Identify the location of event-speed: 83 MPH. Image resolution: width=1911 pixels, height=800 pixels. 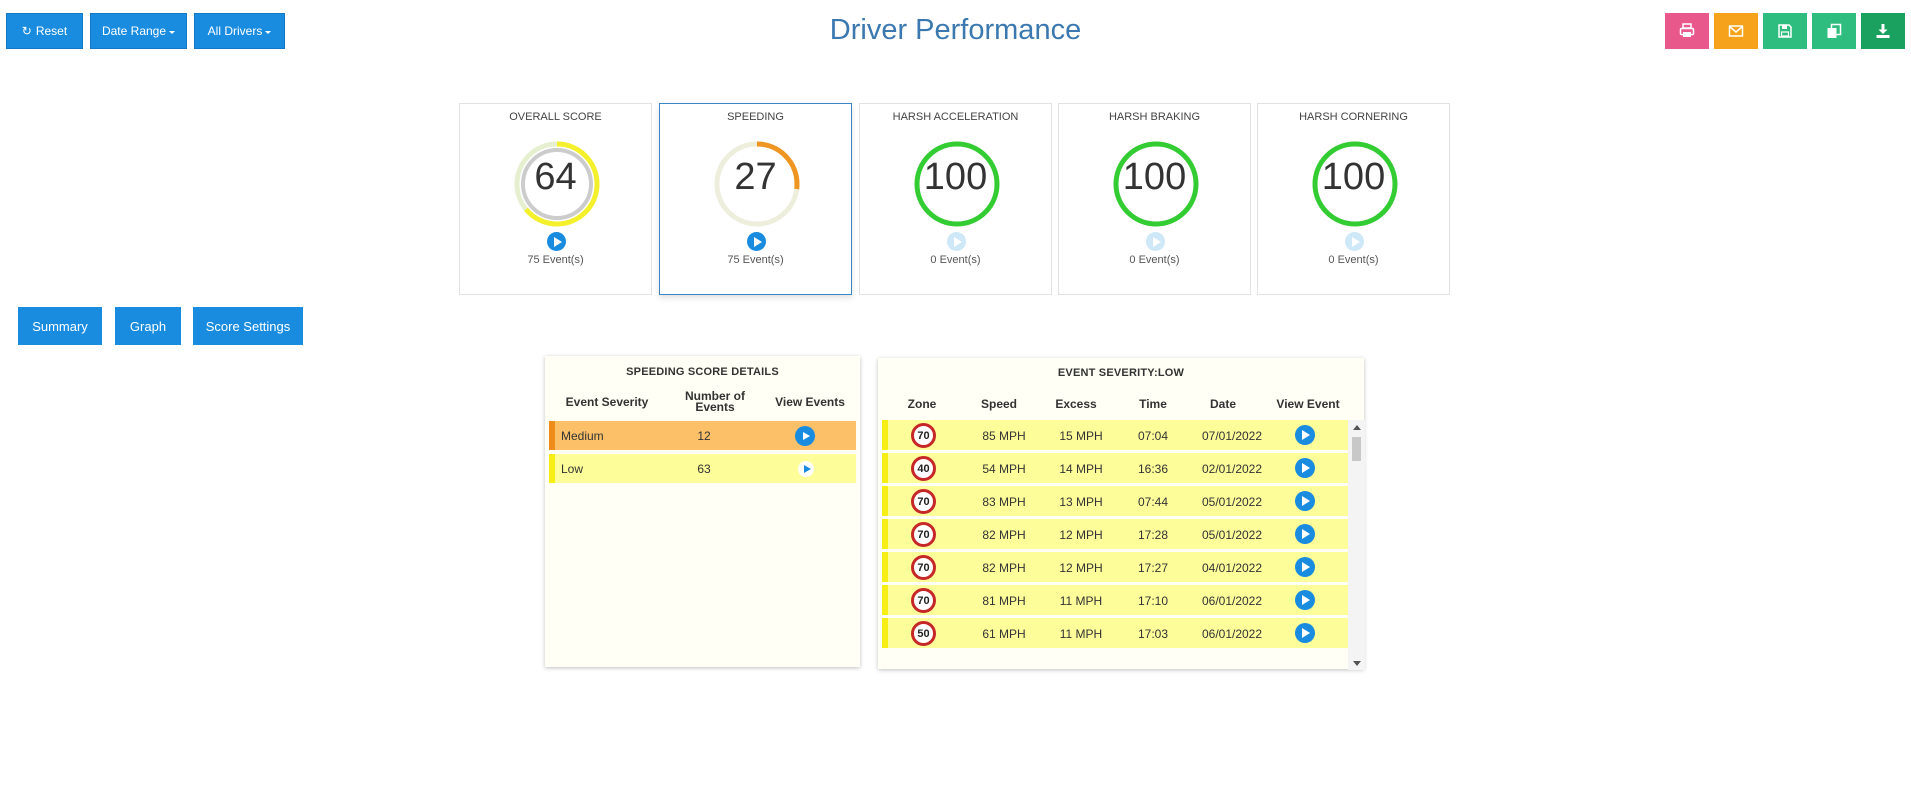
(1004, 502).